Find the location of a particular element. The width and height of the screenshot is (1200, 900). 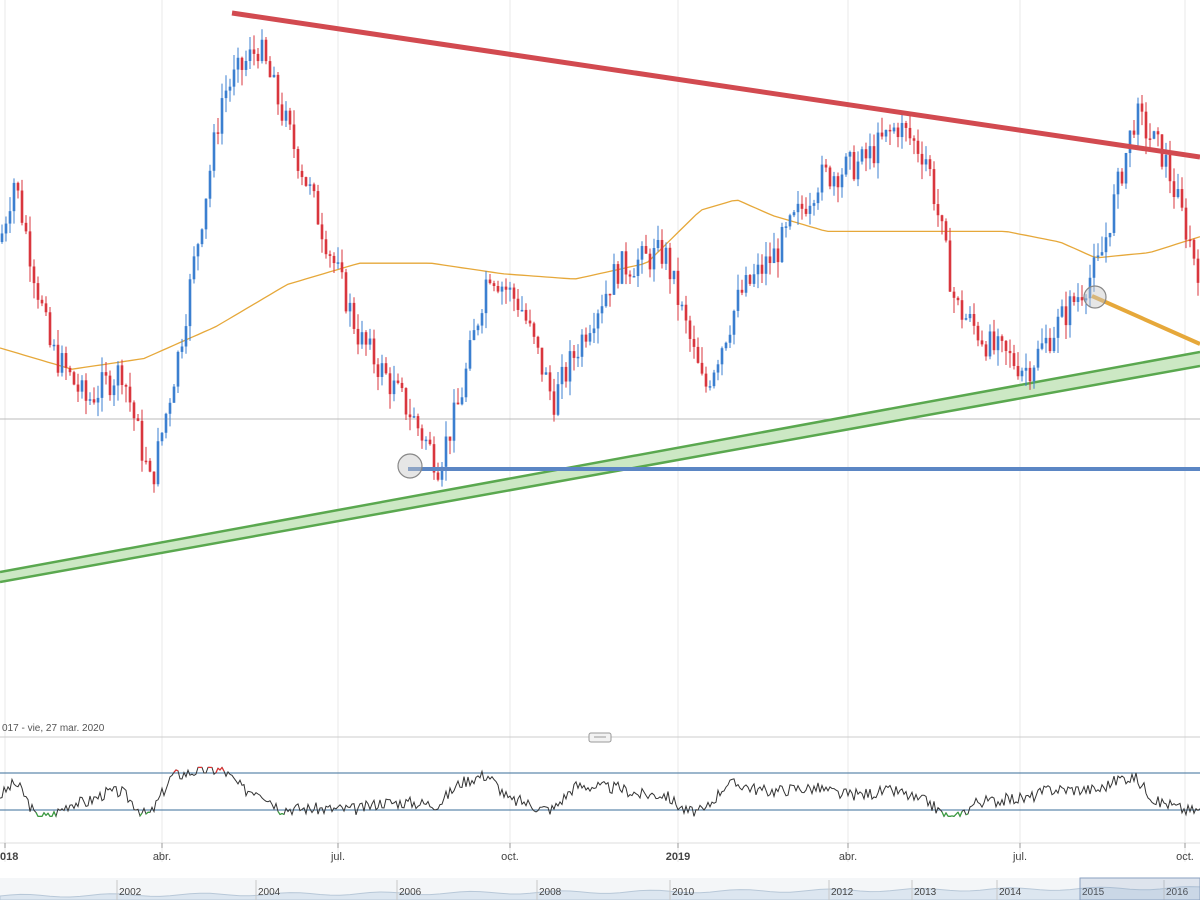

anchor-circle is located at coordinates (410, 466).